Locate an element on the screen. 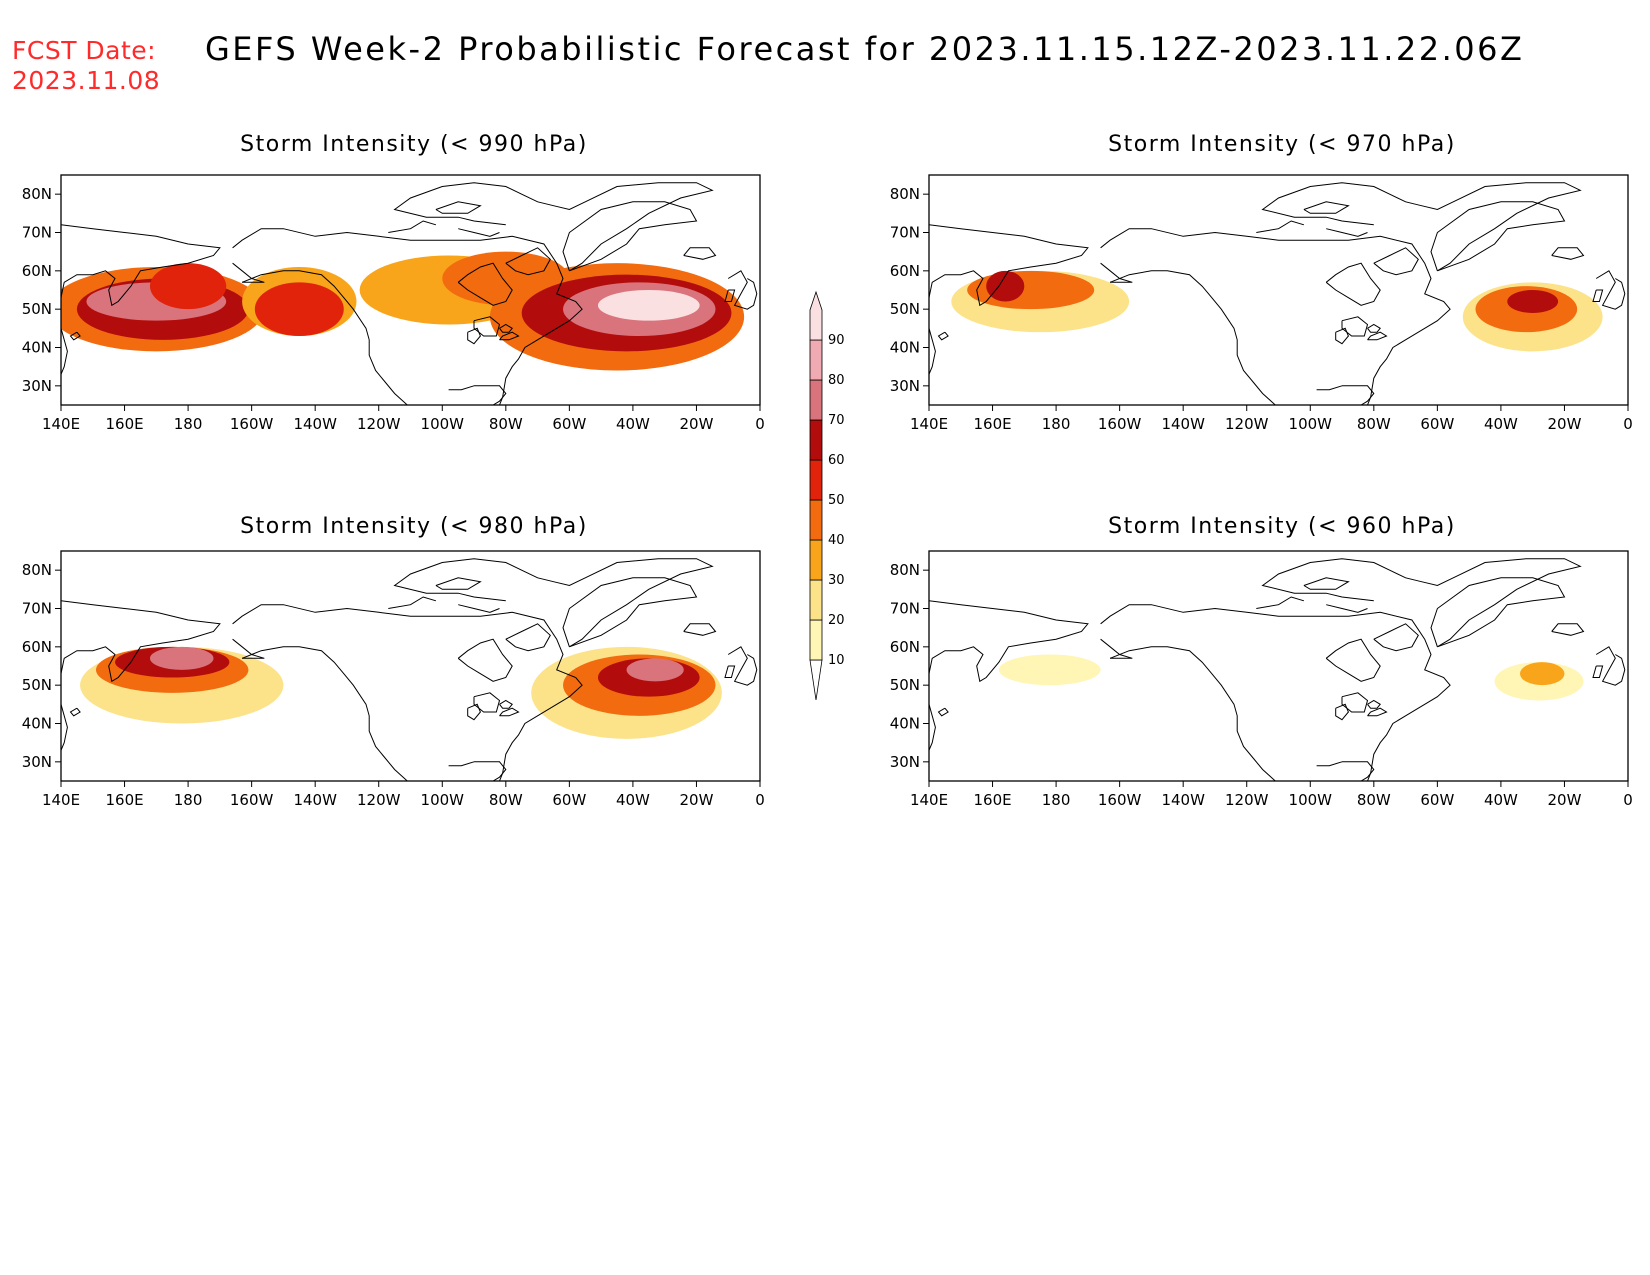 The height and width of the screenshot is (1275, 1650). lon-label-p980-7: 80W is located at coordinates (506, 800).